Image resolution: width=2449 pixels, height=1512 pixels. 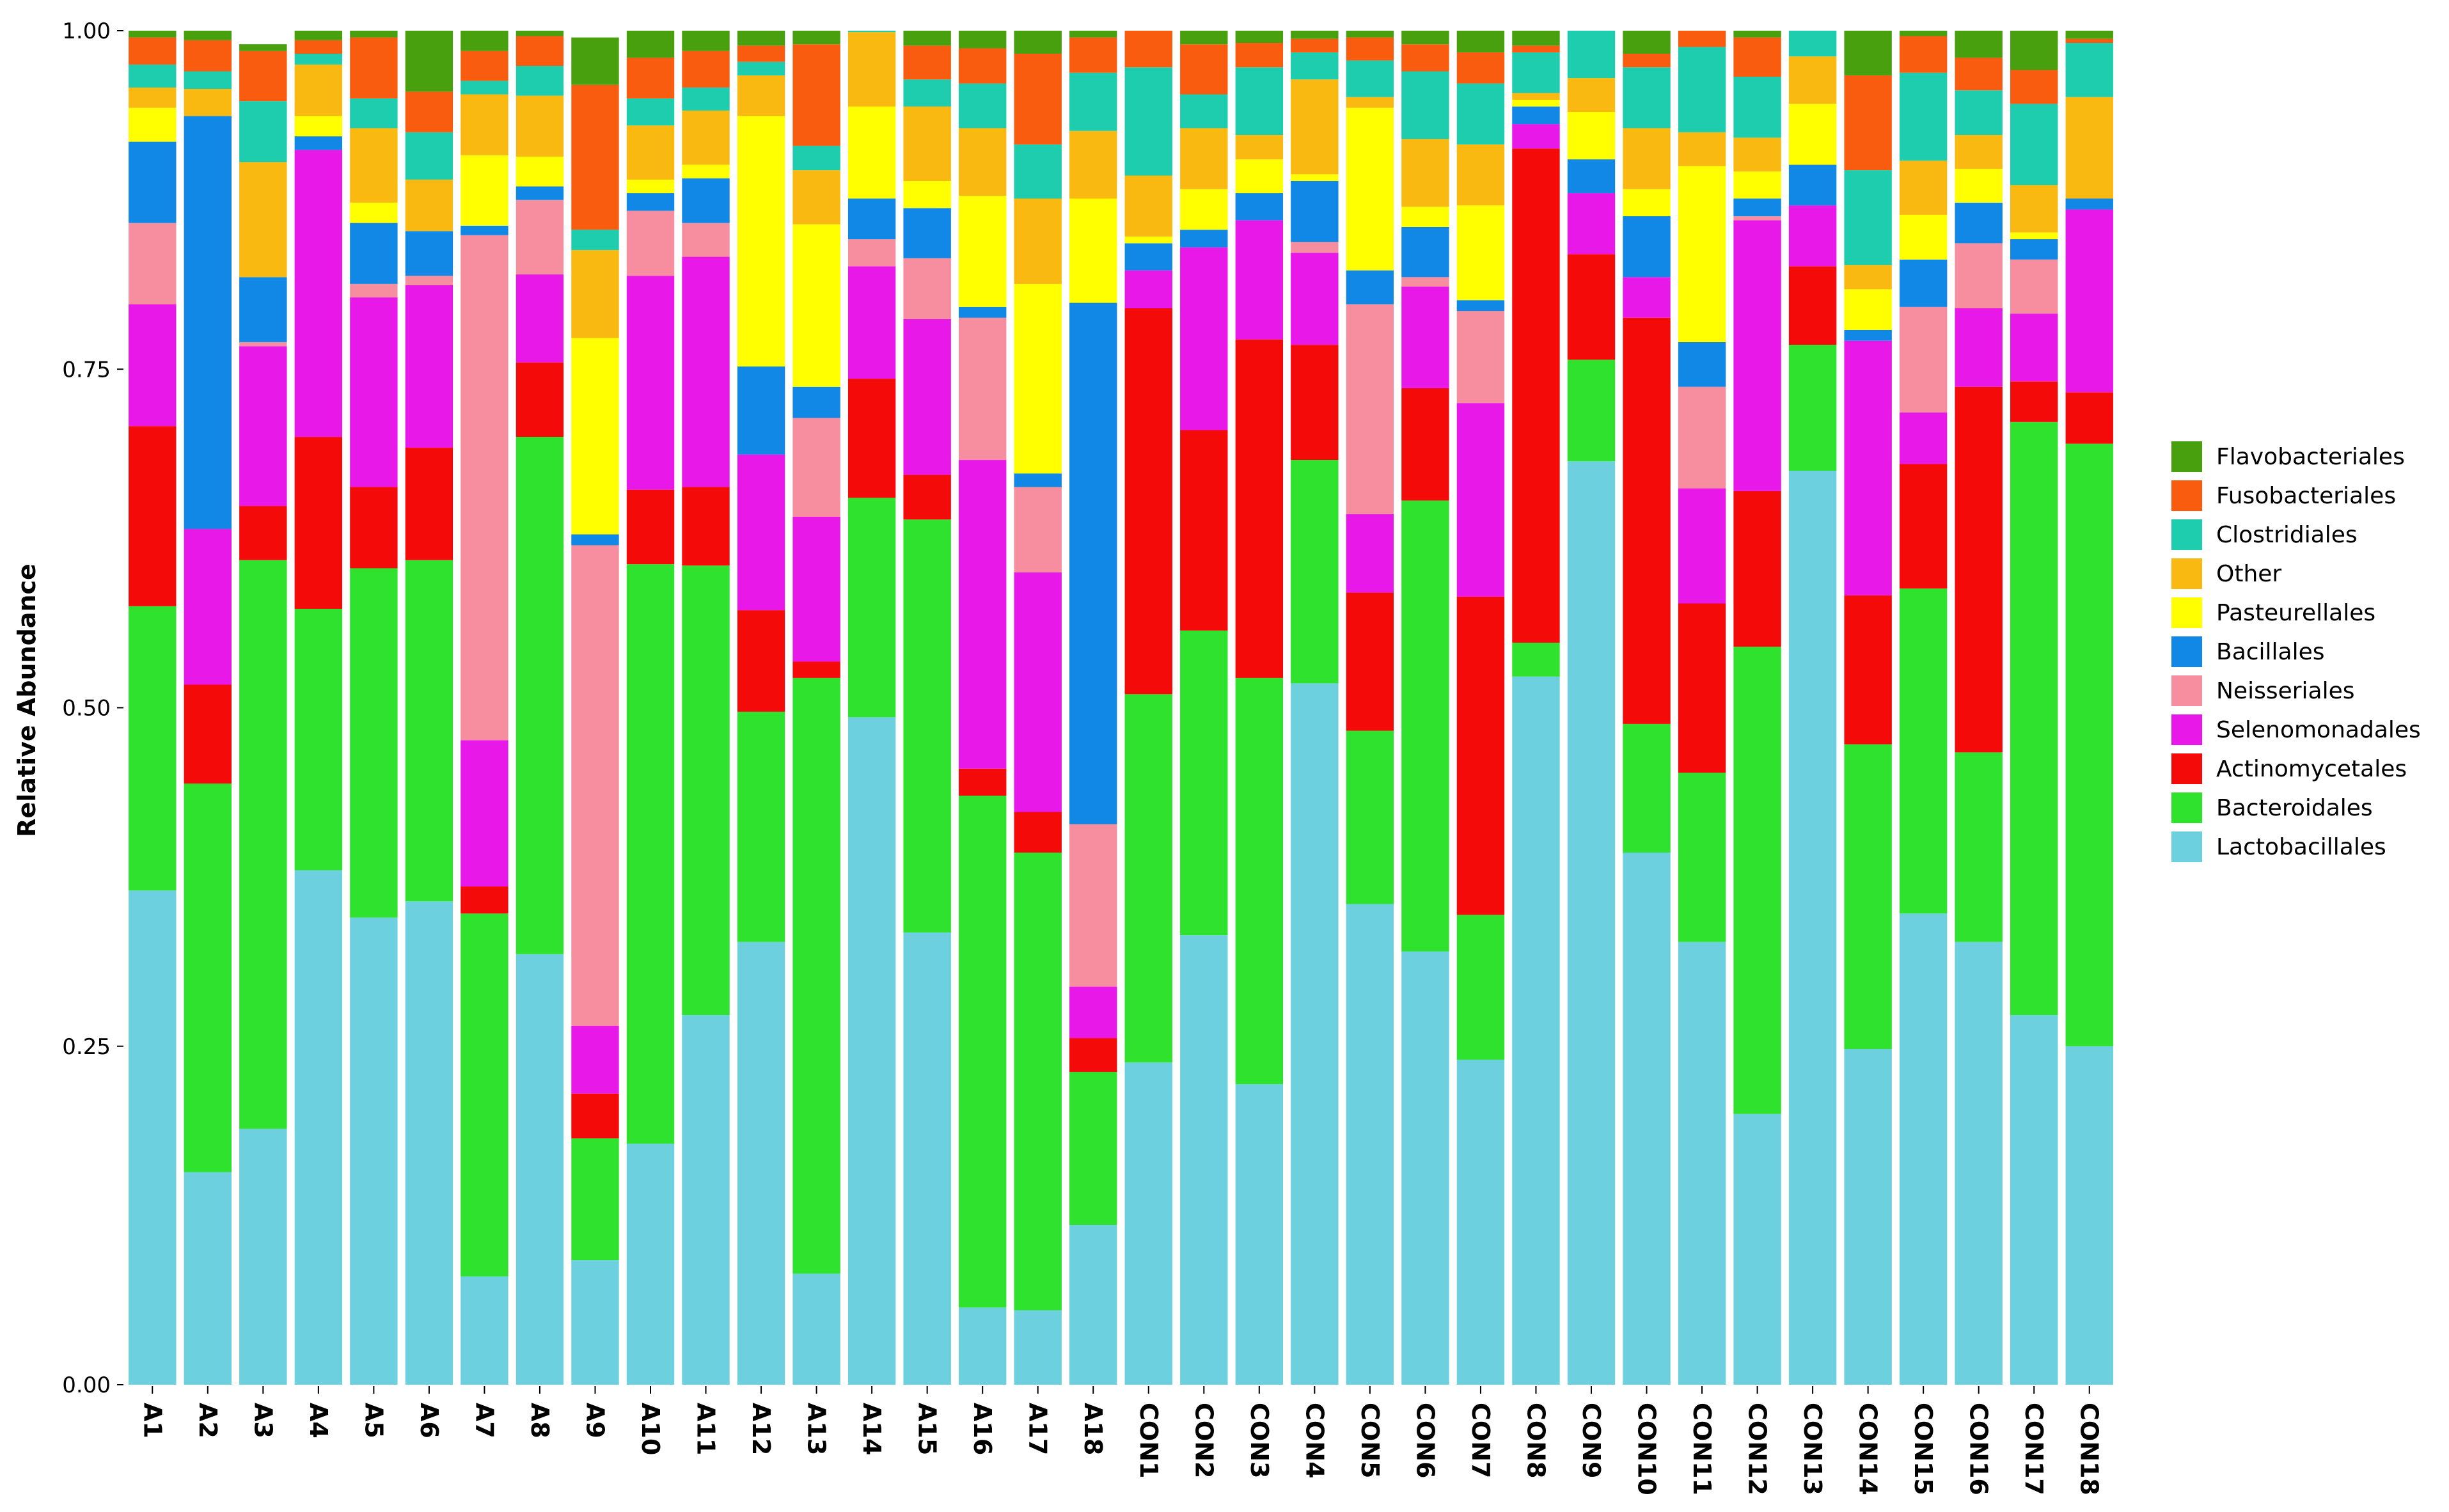 I want to click on legend-swatch-clostridiales, so click(x=2186, y=534).